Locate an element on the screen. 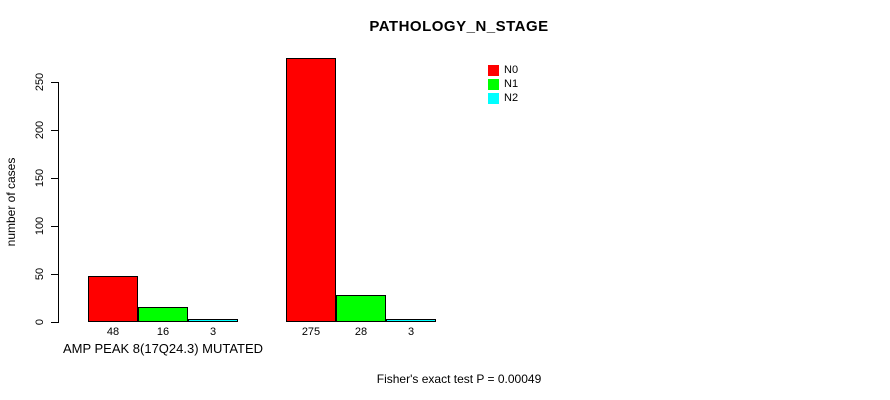  legend-item: N2 is located at coordinates (503, 98).